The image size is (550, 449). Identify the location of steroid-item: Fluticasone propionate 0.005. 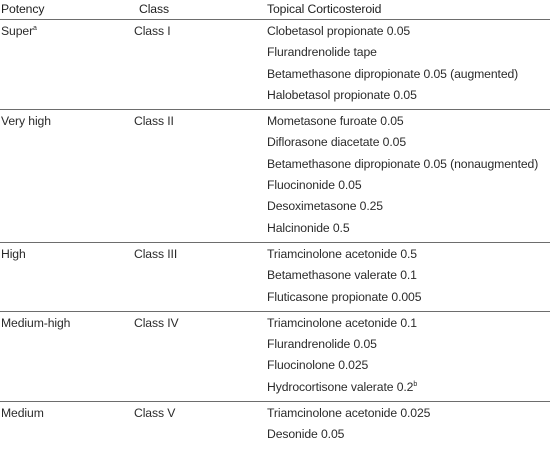
(408, 300).